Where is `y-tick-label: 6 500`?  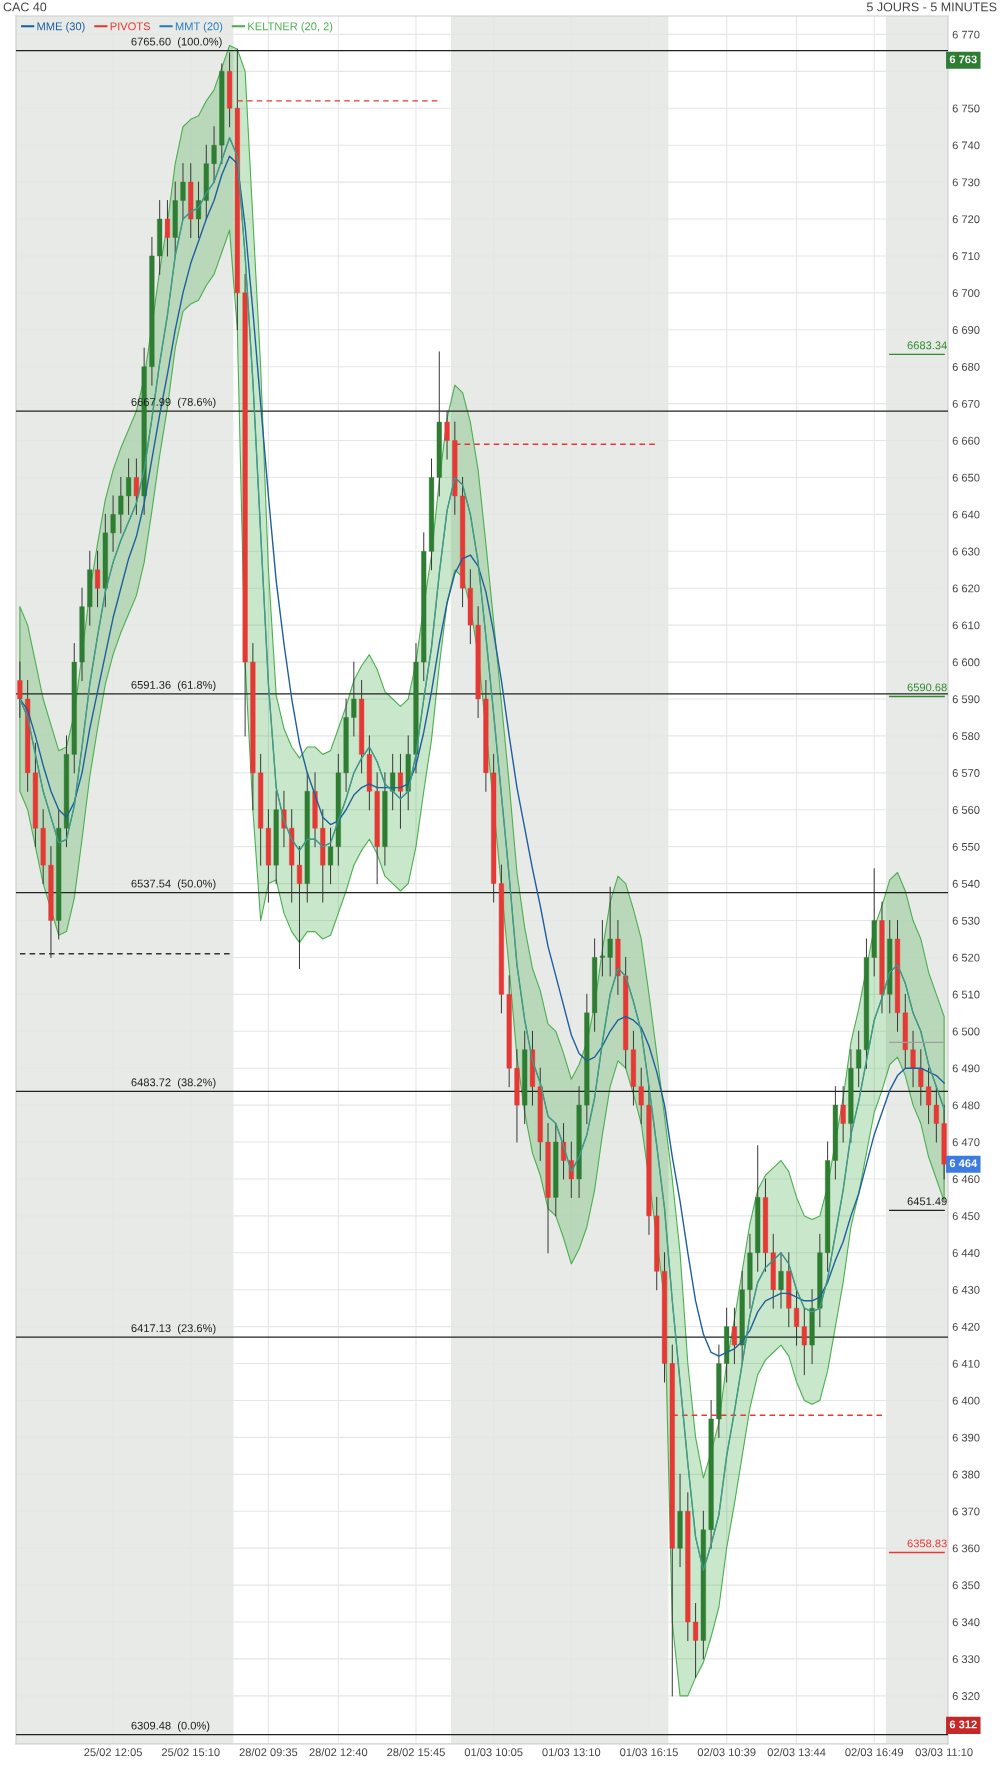 y-tick-label: 6 500 is located at coordinates (966, 1031).